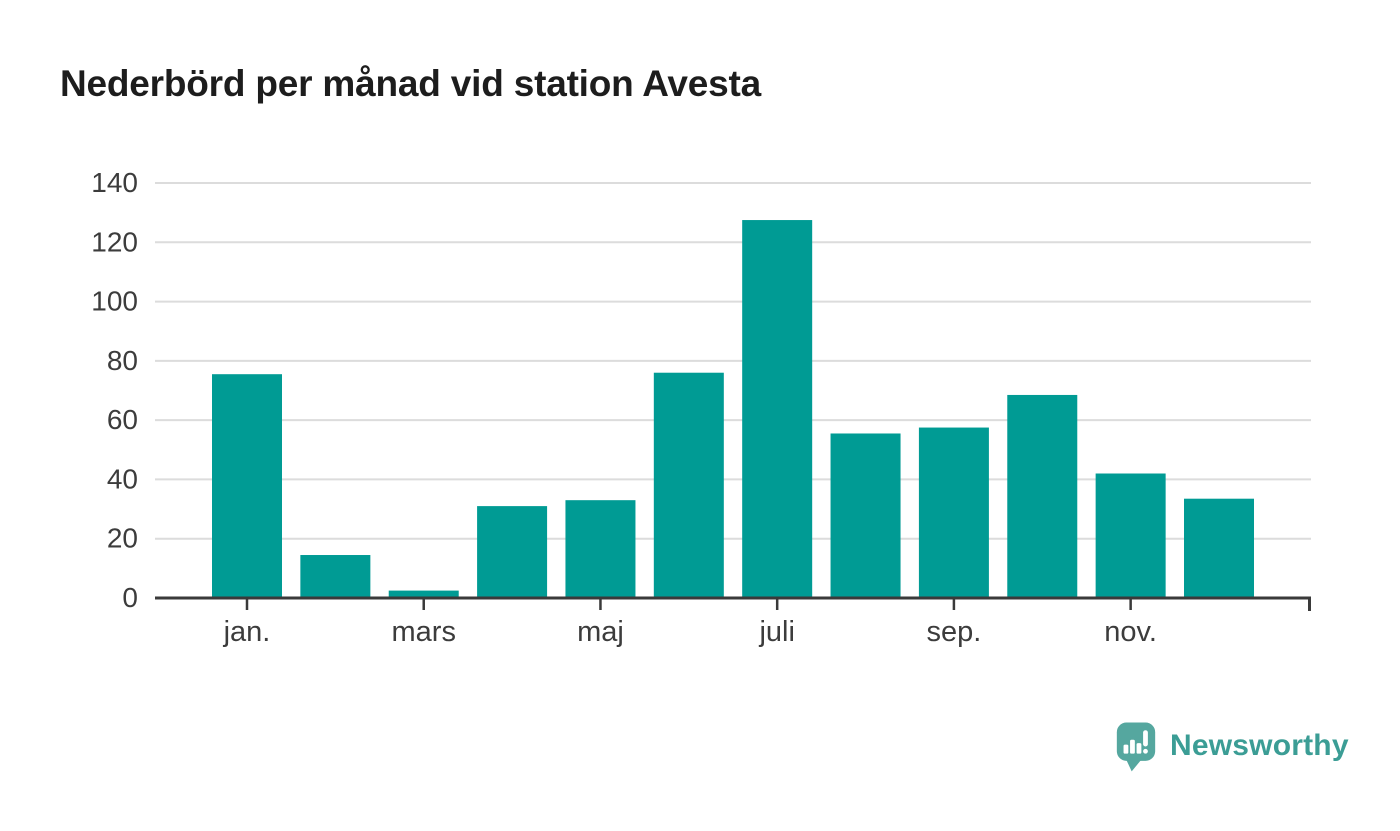 The image size is (1400, 831). What do you see at coordinates (122, 419) in the screenshot?
I see `y-axis-tick-label: 60` at bounding box center [122, 419].